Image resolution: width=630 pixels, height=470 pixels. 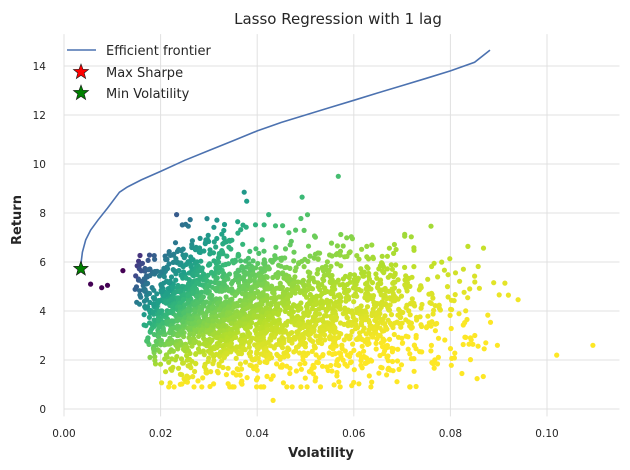 I want to click on x-tick-label: 0.08, so click(x=450, y=434).